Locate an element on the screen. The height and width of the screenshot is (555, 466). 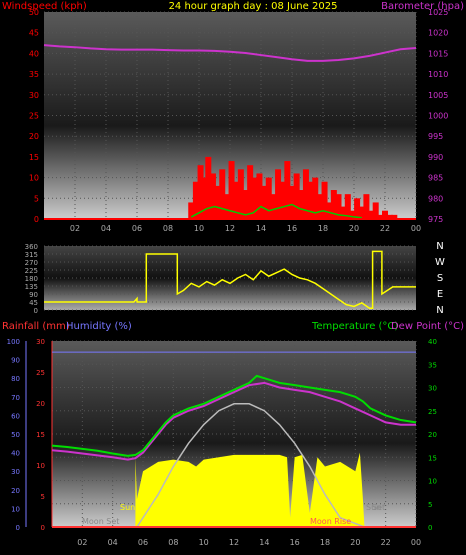
direction-tick-label: 0 is located at coordinates (36, 311).